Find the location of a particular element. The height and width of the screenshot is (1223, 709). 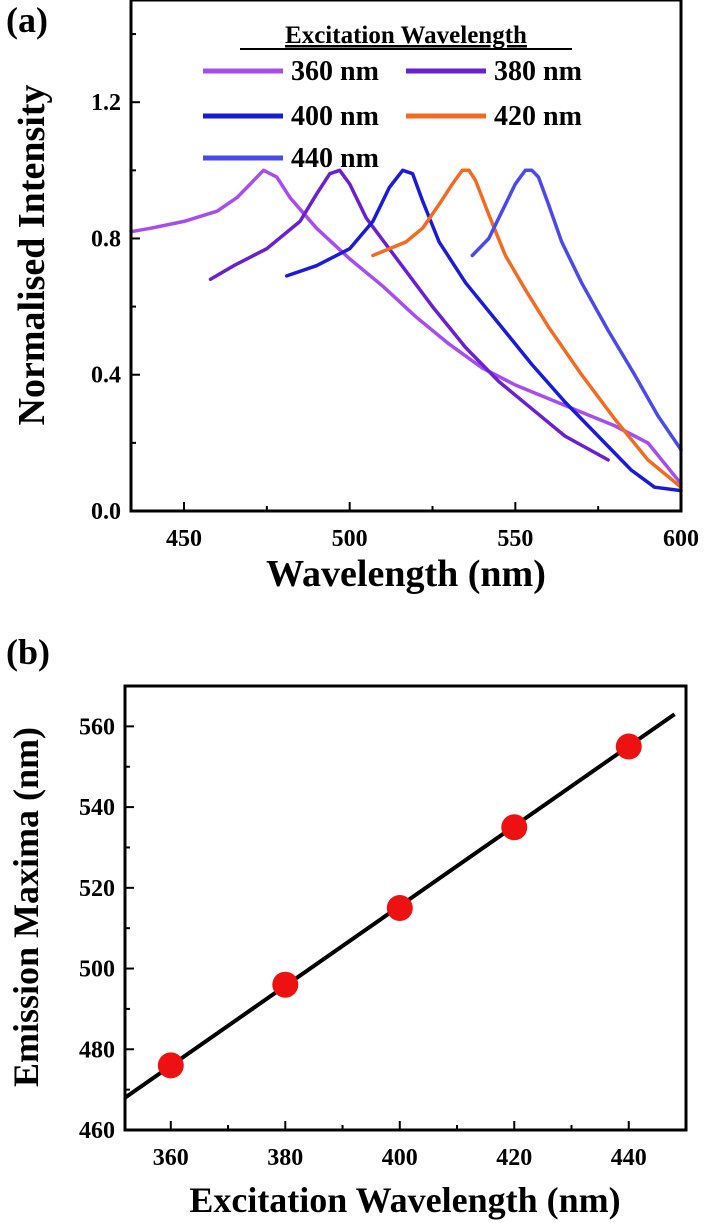

x-tick-label: 380 is located at coordinates (285, 1158).